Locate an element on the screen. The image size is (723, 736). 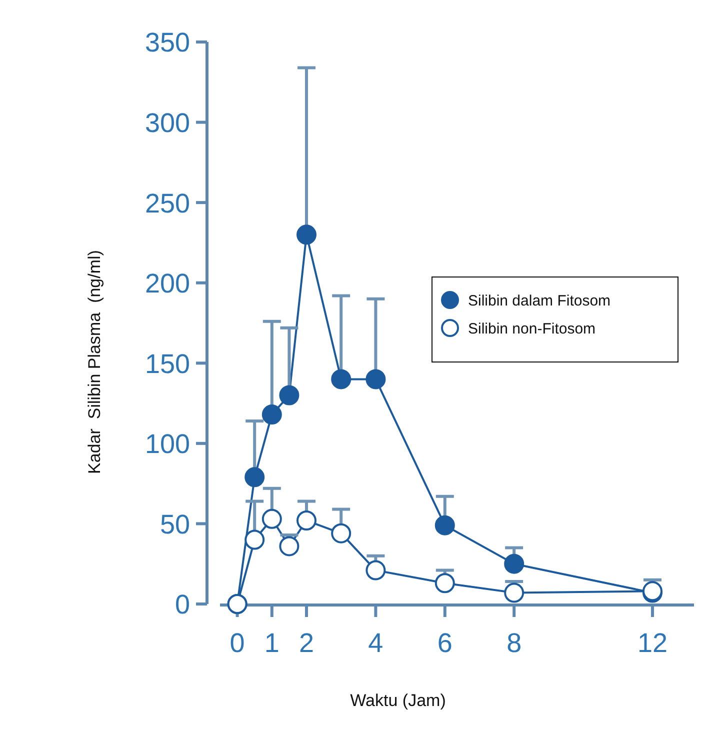
y-tick-label: 350 is located at coordinates (167, 43).